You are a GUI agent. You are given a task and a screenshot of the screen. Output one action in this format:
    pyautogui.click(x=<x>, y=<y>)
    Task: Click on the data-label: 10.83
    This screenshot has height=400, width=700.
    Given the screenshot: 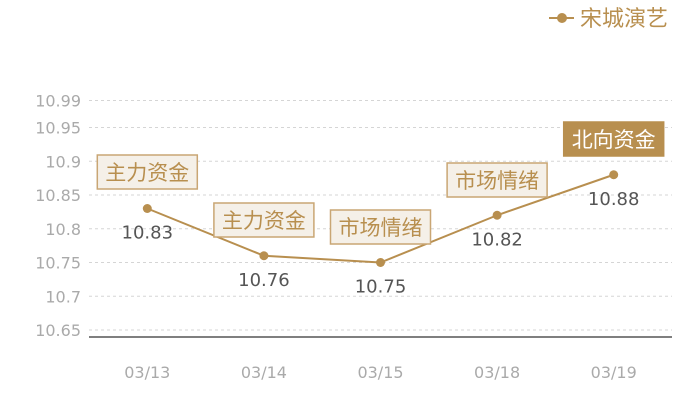 What is the action you would take?
    pyautogui.click(x=148, y=233)
    